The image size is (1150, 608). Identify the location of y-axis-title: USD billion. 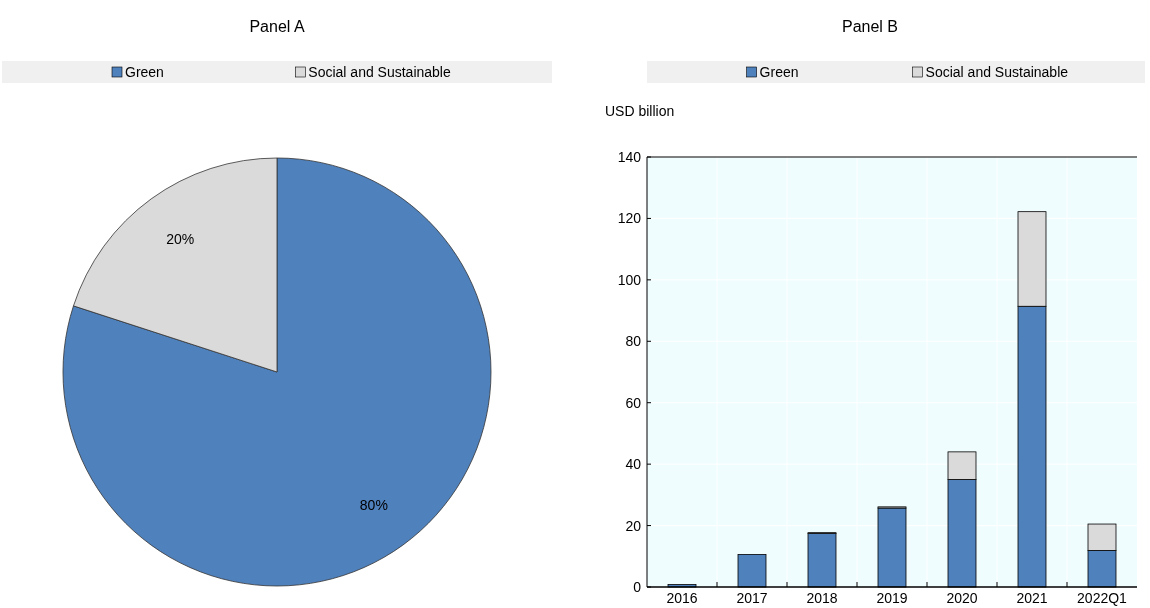
(640, 111).